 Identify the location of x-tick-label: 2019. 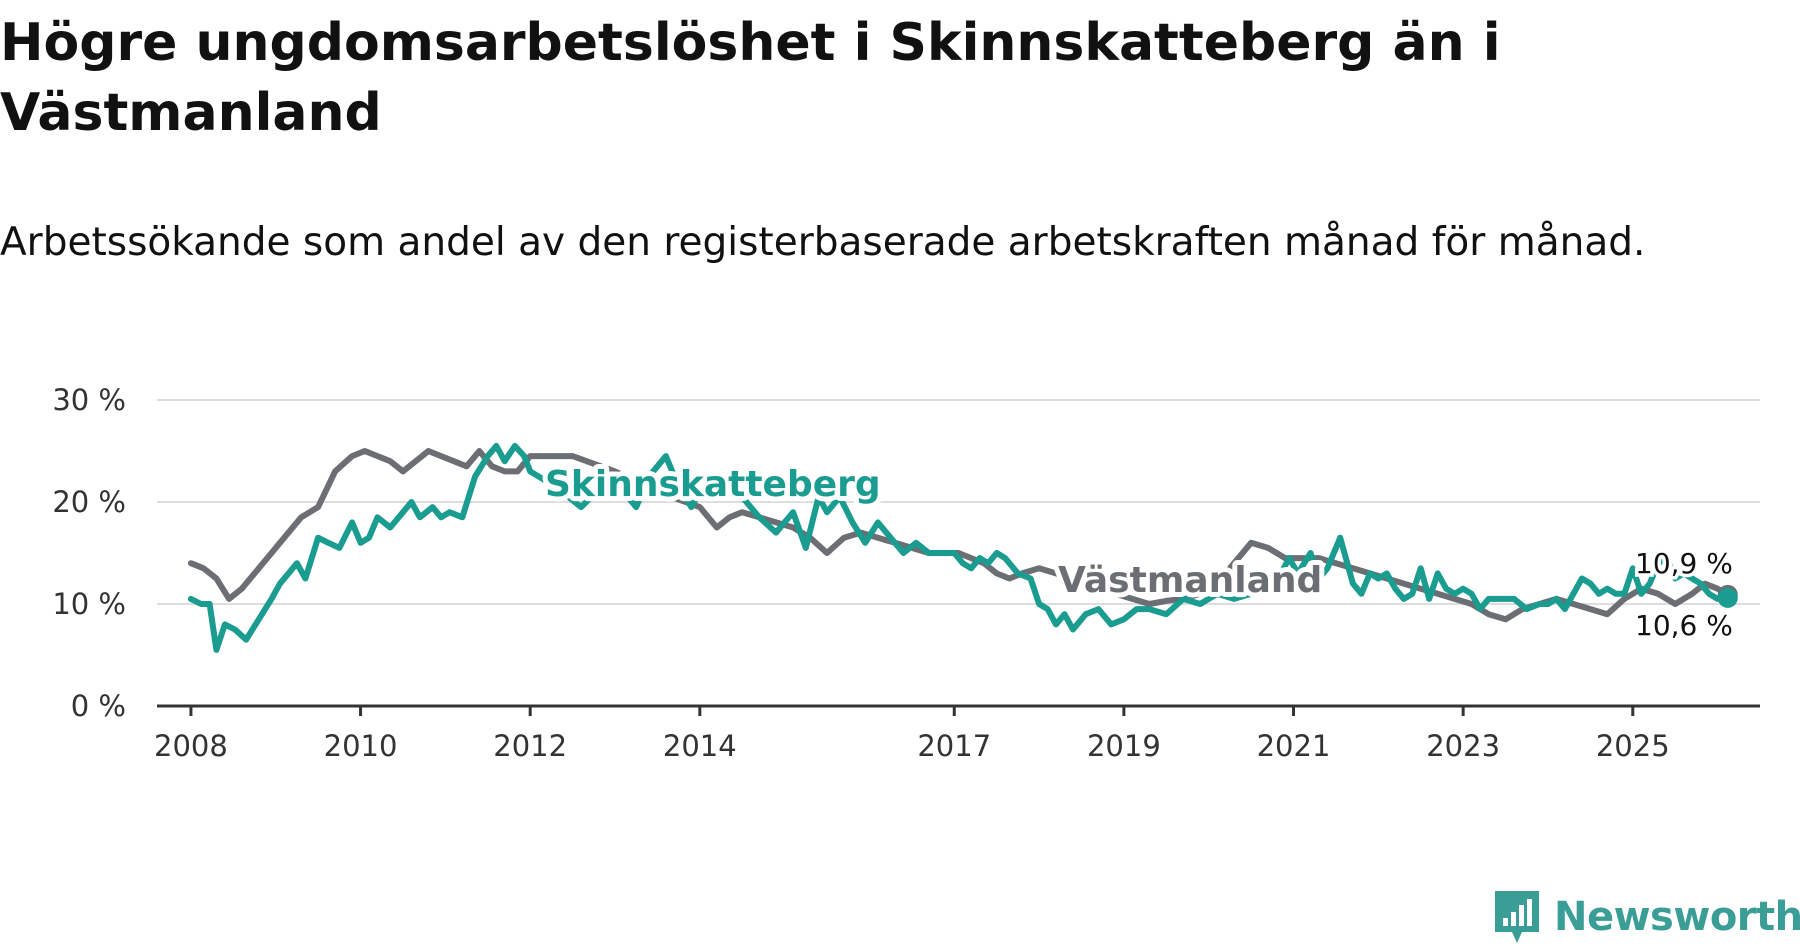
(1124, 746).